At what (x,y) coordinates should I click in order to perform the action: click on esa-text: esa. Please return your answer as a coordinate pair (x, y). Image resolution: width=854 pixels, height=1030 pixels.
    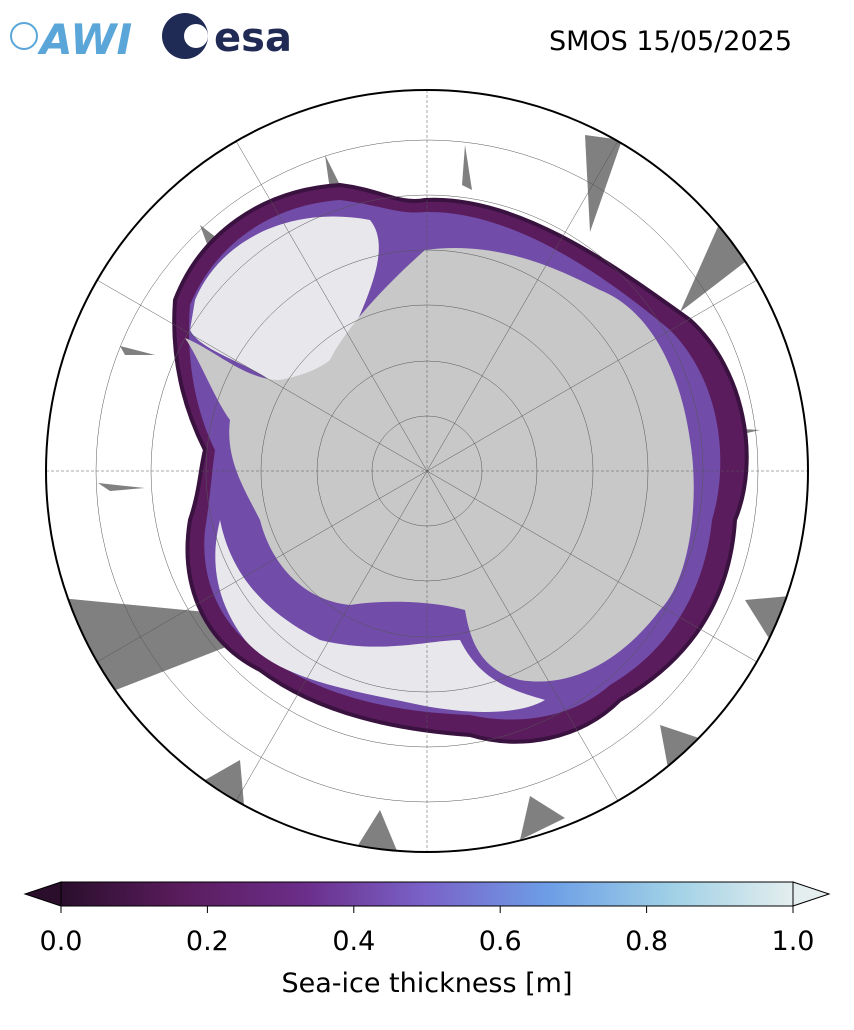
    Looking at the image, I should click on (253, 38).